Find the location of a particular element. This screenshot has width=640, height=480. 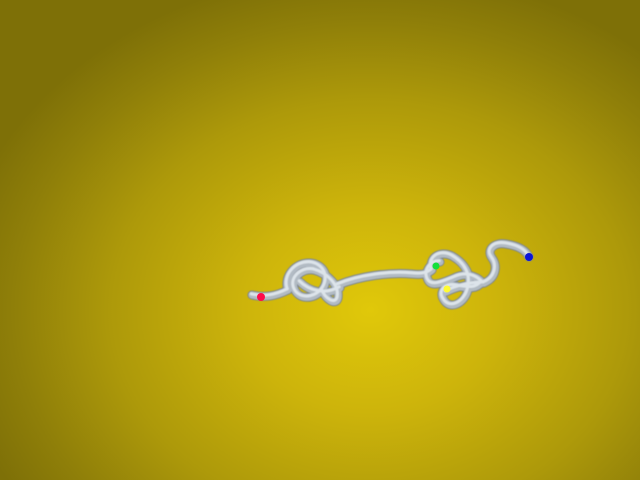

red-marker is located at coordinates (261, 297).